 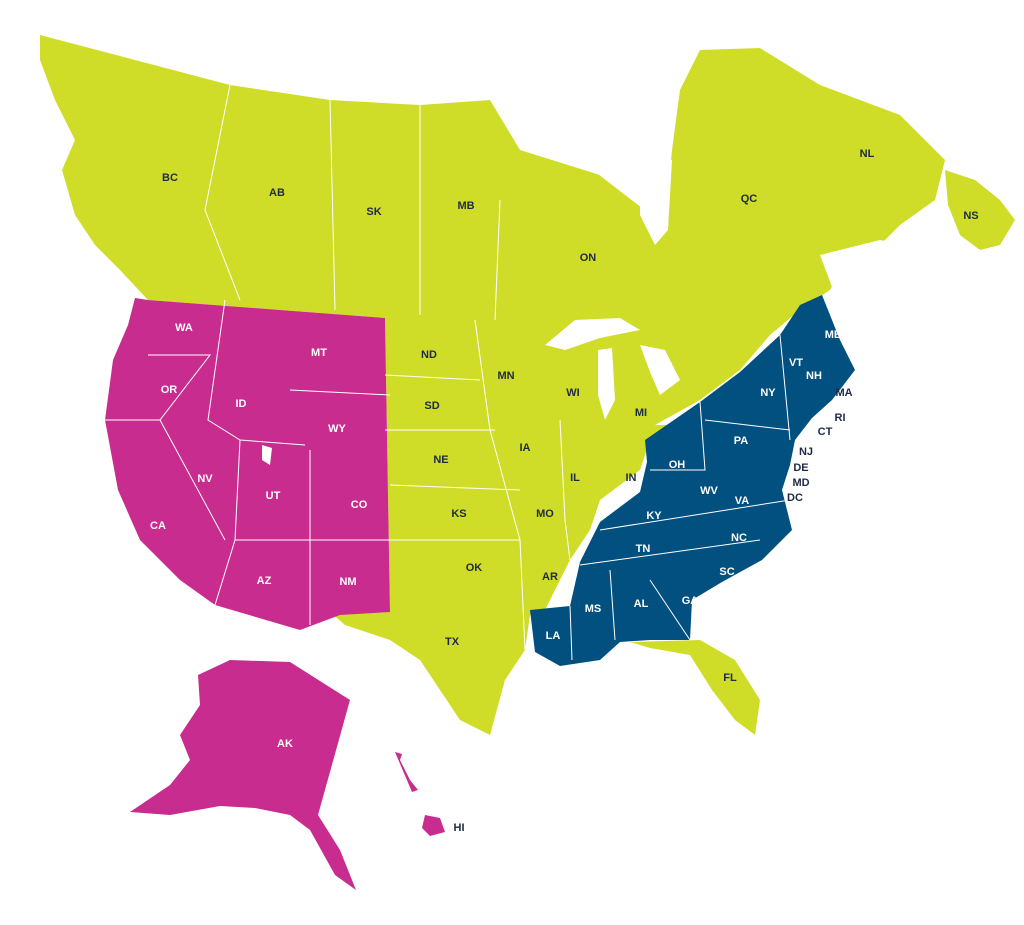 What do you see at coordinates (749, 199) in the screenshot?
I see `label-qc: QC` at bounding box center [749, 199].